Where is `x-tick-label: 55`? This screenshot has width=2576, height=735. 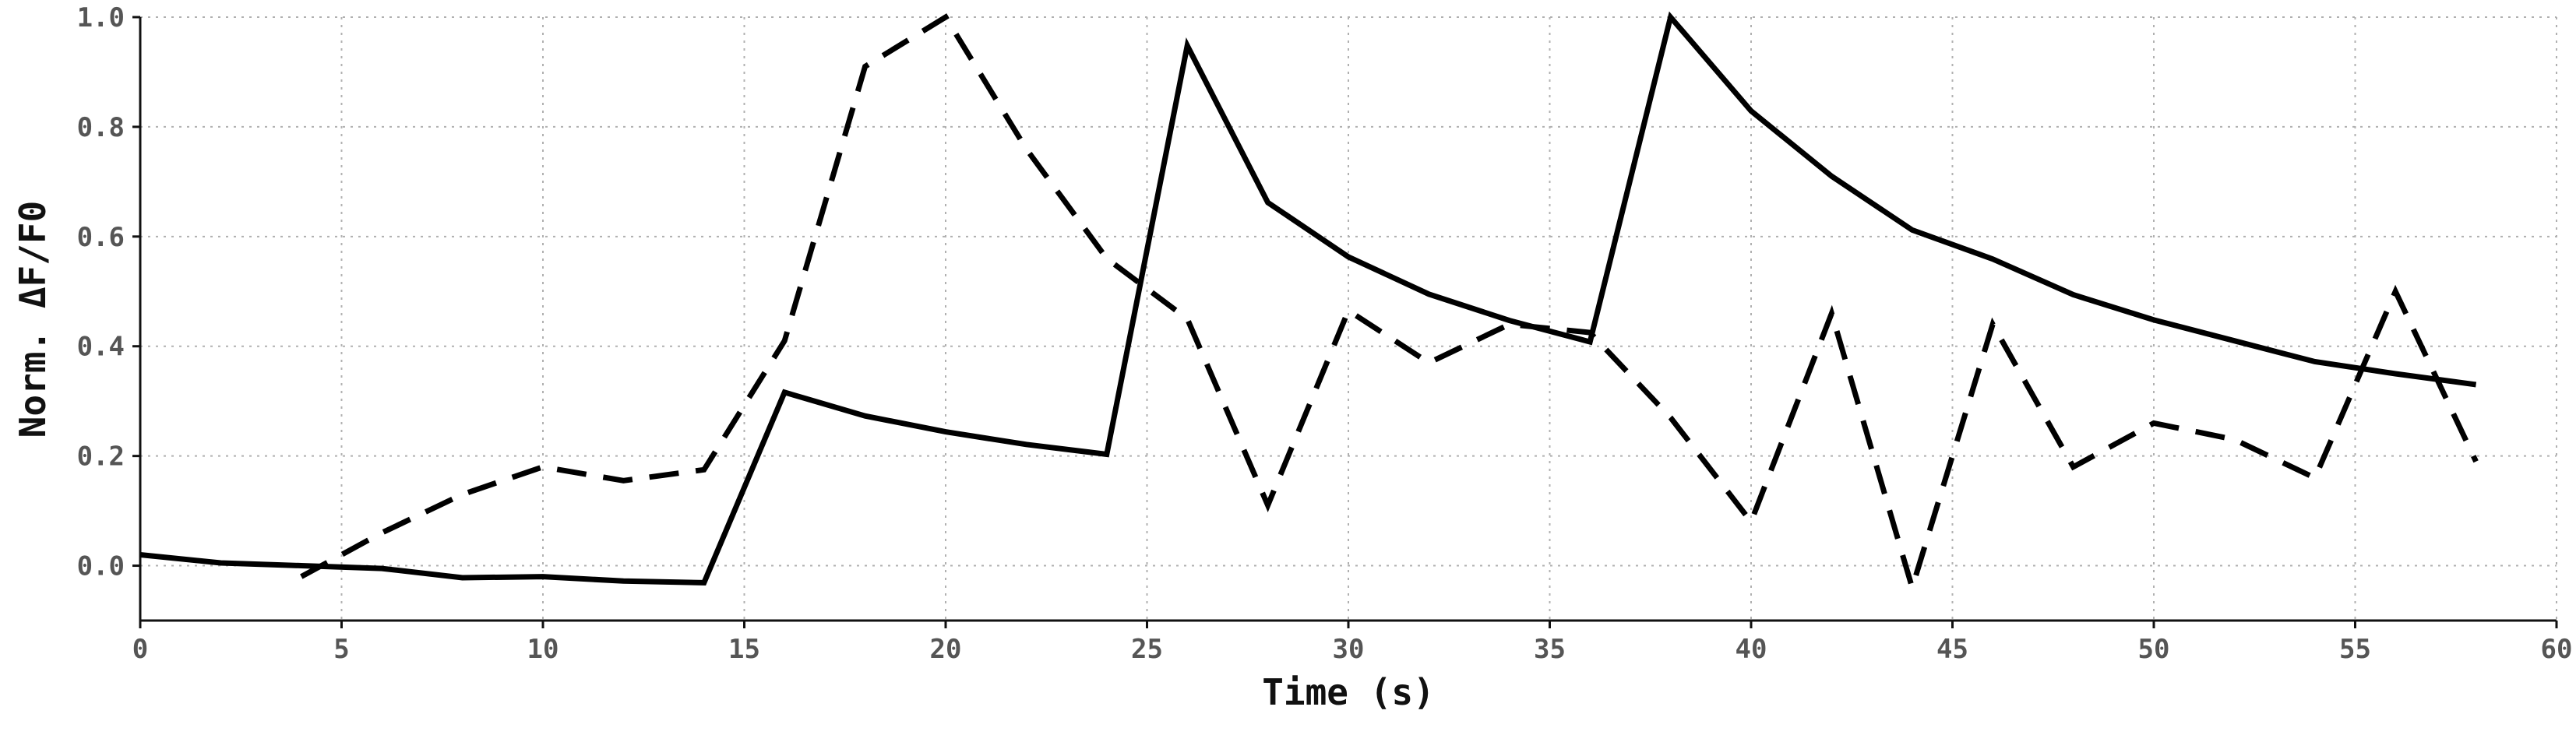 x-tick-label: 55 is located at coordinates (2355, 649).